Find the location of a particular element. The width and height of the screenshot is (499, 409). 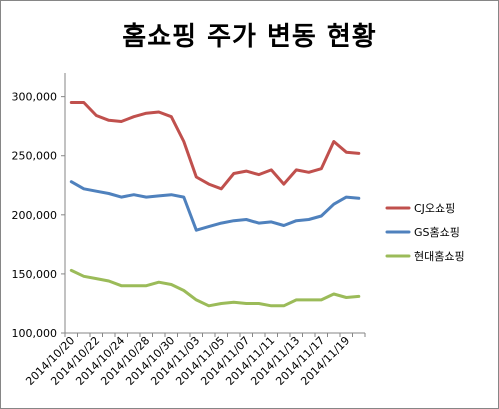

legend-label: 현대홈쇼핑 is located at coordinates (439, 256).